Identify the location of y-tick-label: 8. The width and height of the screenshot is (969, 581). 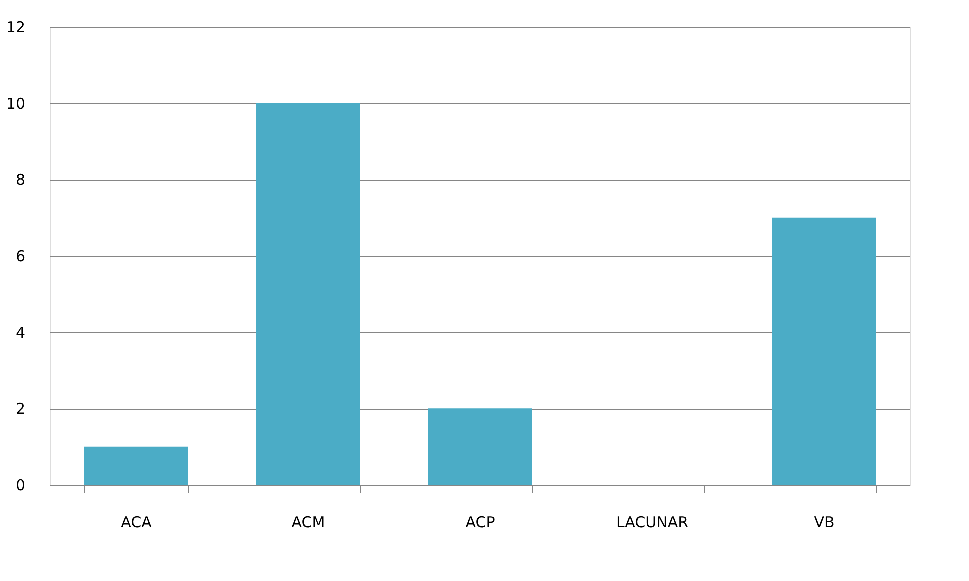
(21, 180).